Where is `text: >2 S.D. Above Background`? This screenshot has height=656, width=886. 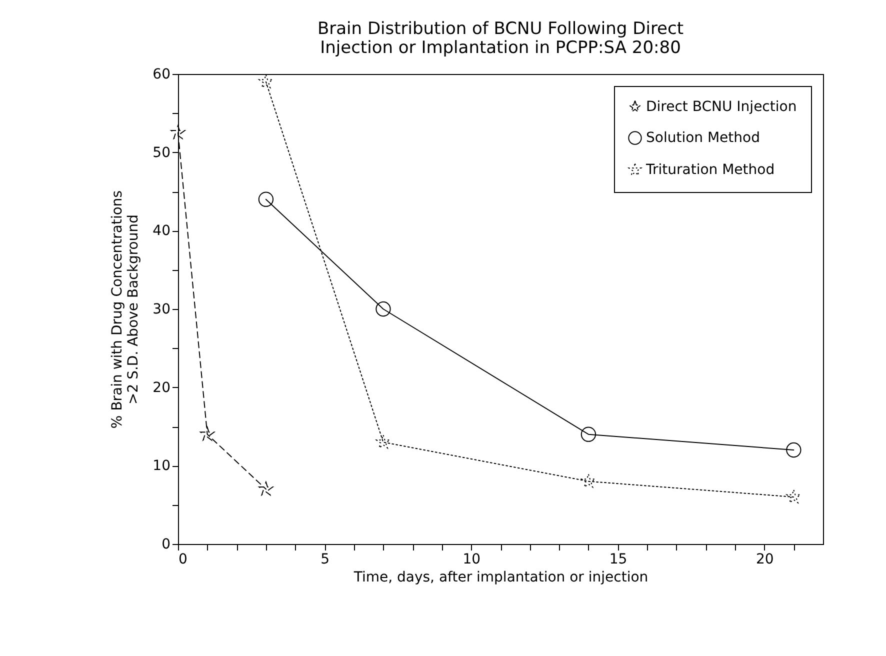
text: >2 S.D. Above Background is located at coordinates (134, 309).